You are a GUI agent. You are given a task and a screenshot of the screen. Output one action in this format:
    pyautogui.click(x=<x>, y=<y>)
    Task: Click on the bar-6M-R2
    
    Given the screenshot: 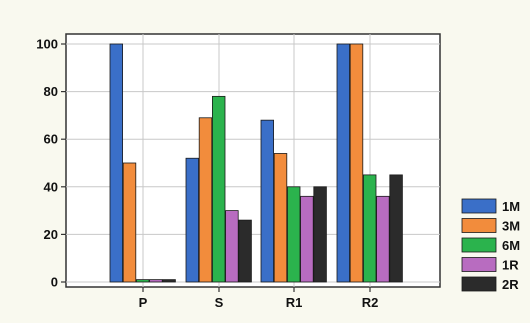 What is the action you would take?
    pyautogui.click(x=369, y=228)
    